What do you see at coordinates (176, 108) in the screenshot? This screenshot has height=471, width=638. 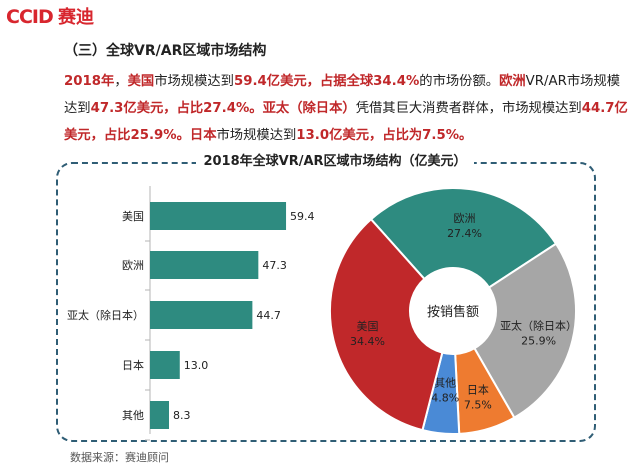 I see `highlighted-text: 47.3亿美元，占比27.4%。` at bounding box center [176, 108].